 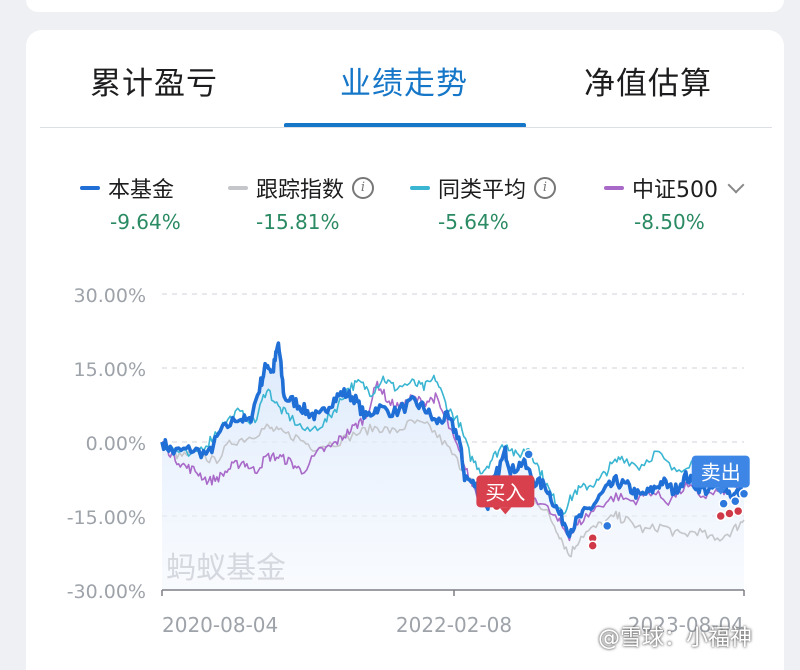 I want to click on x-tick-label: 2020-08-04, so click(x=220, y=625).